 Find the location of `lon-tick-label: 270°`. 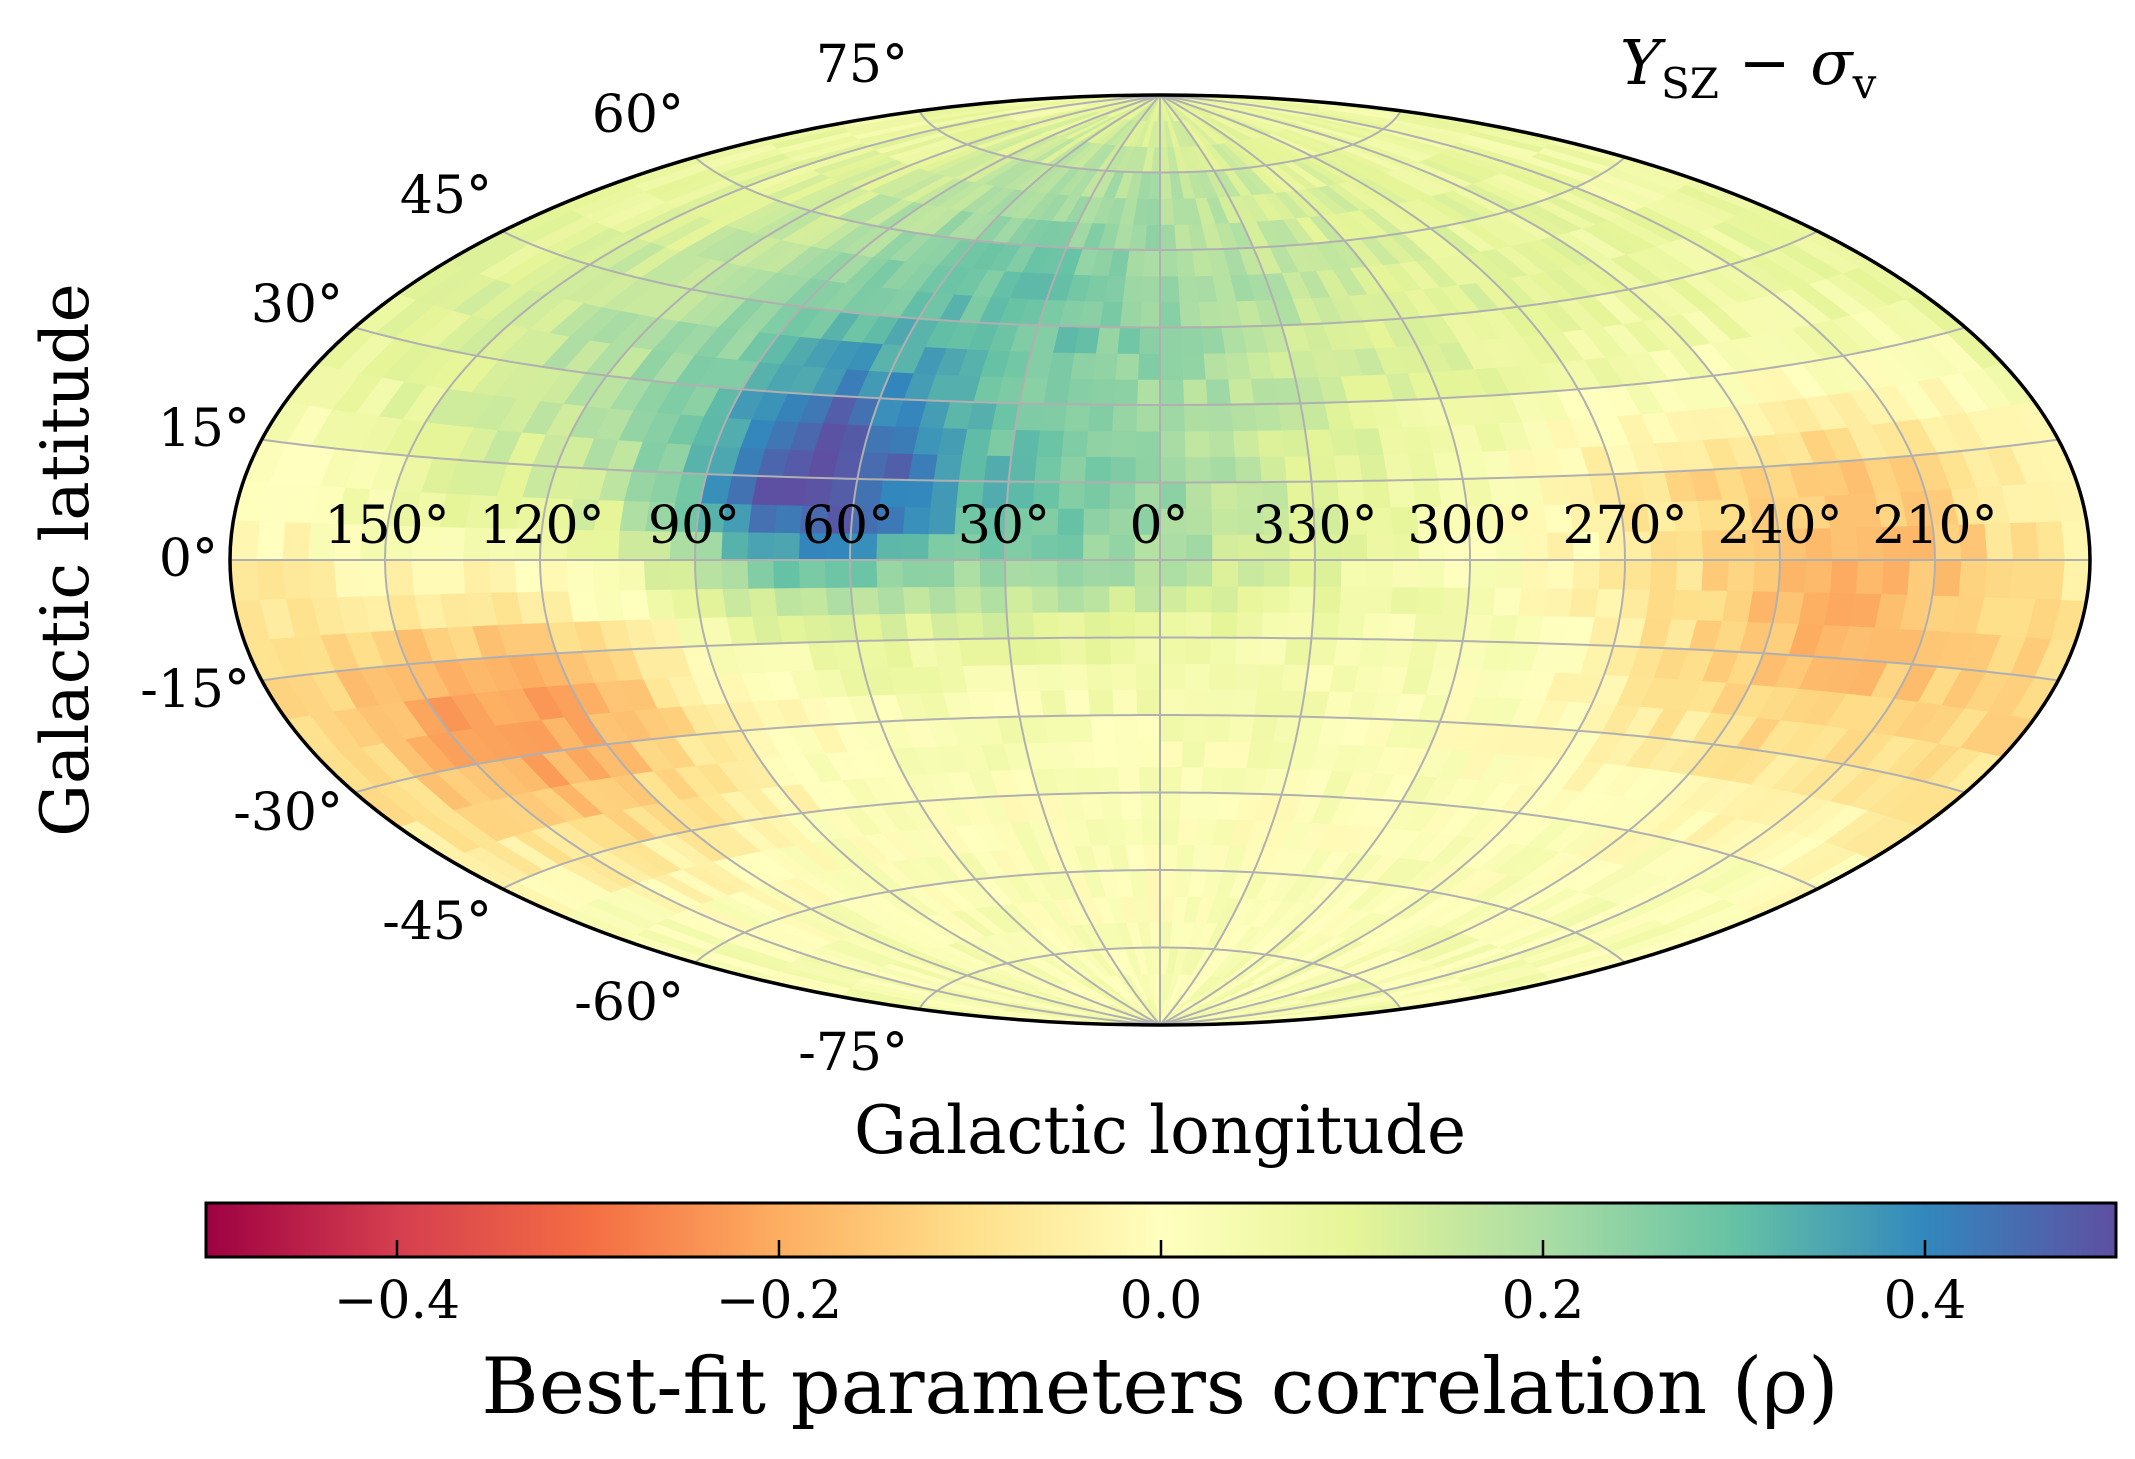

lon-tick-label: 270° is located at coordinates (1624, 526).